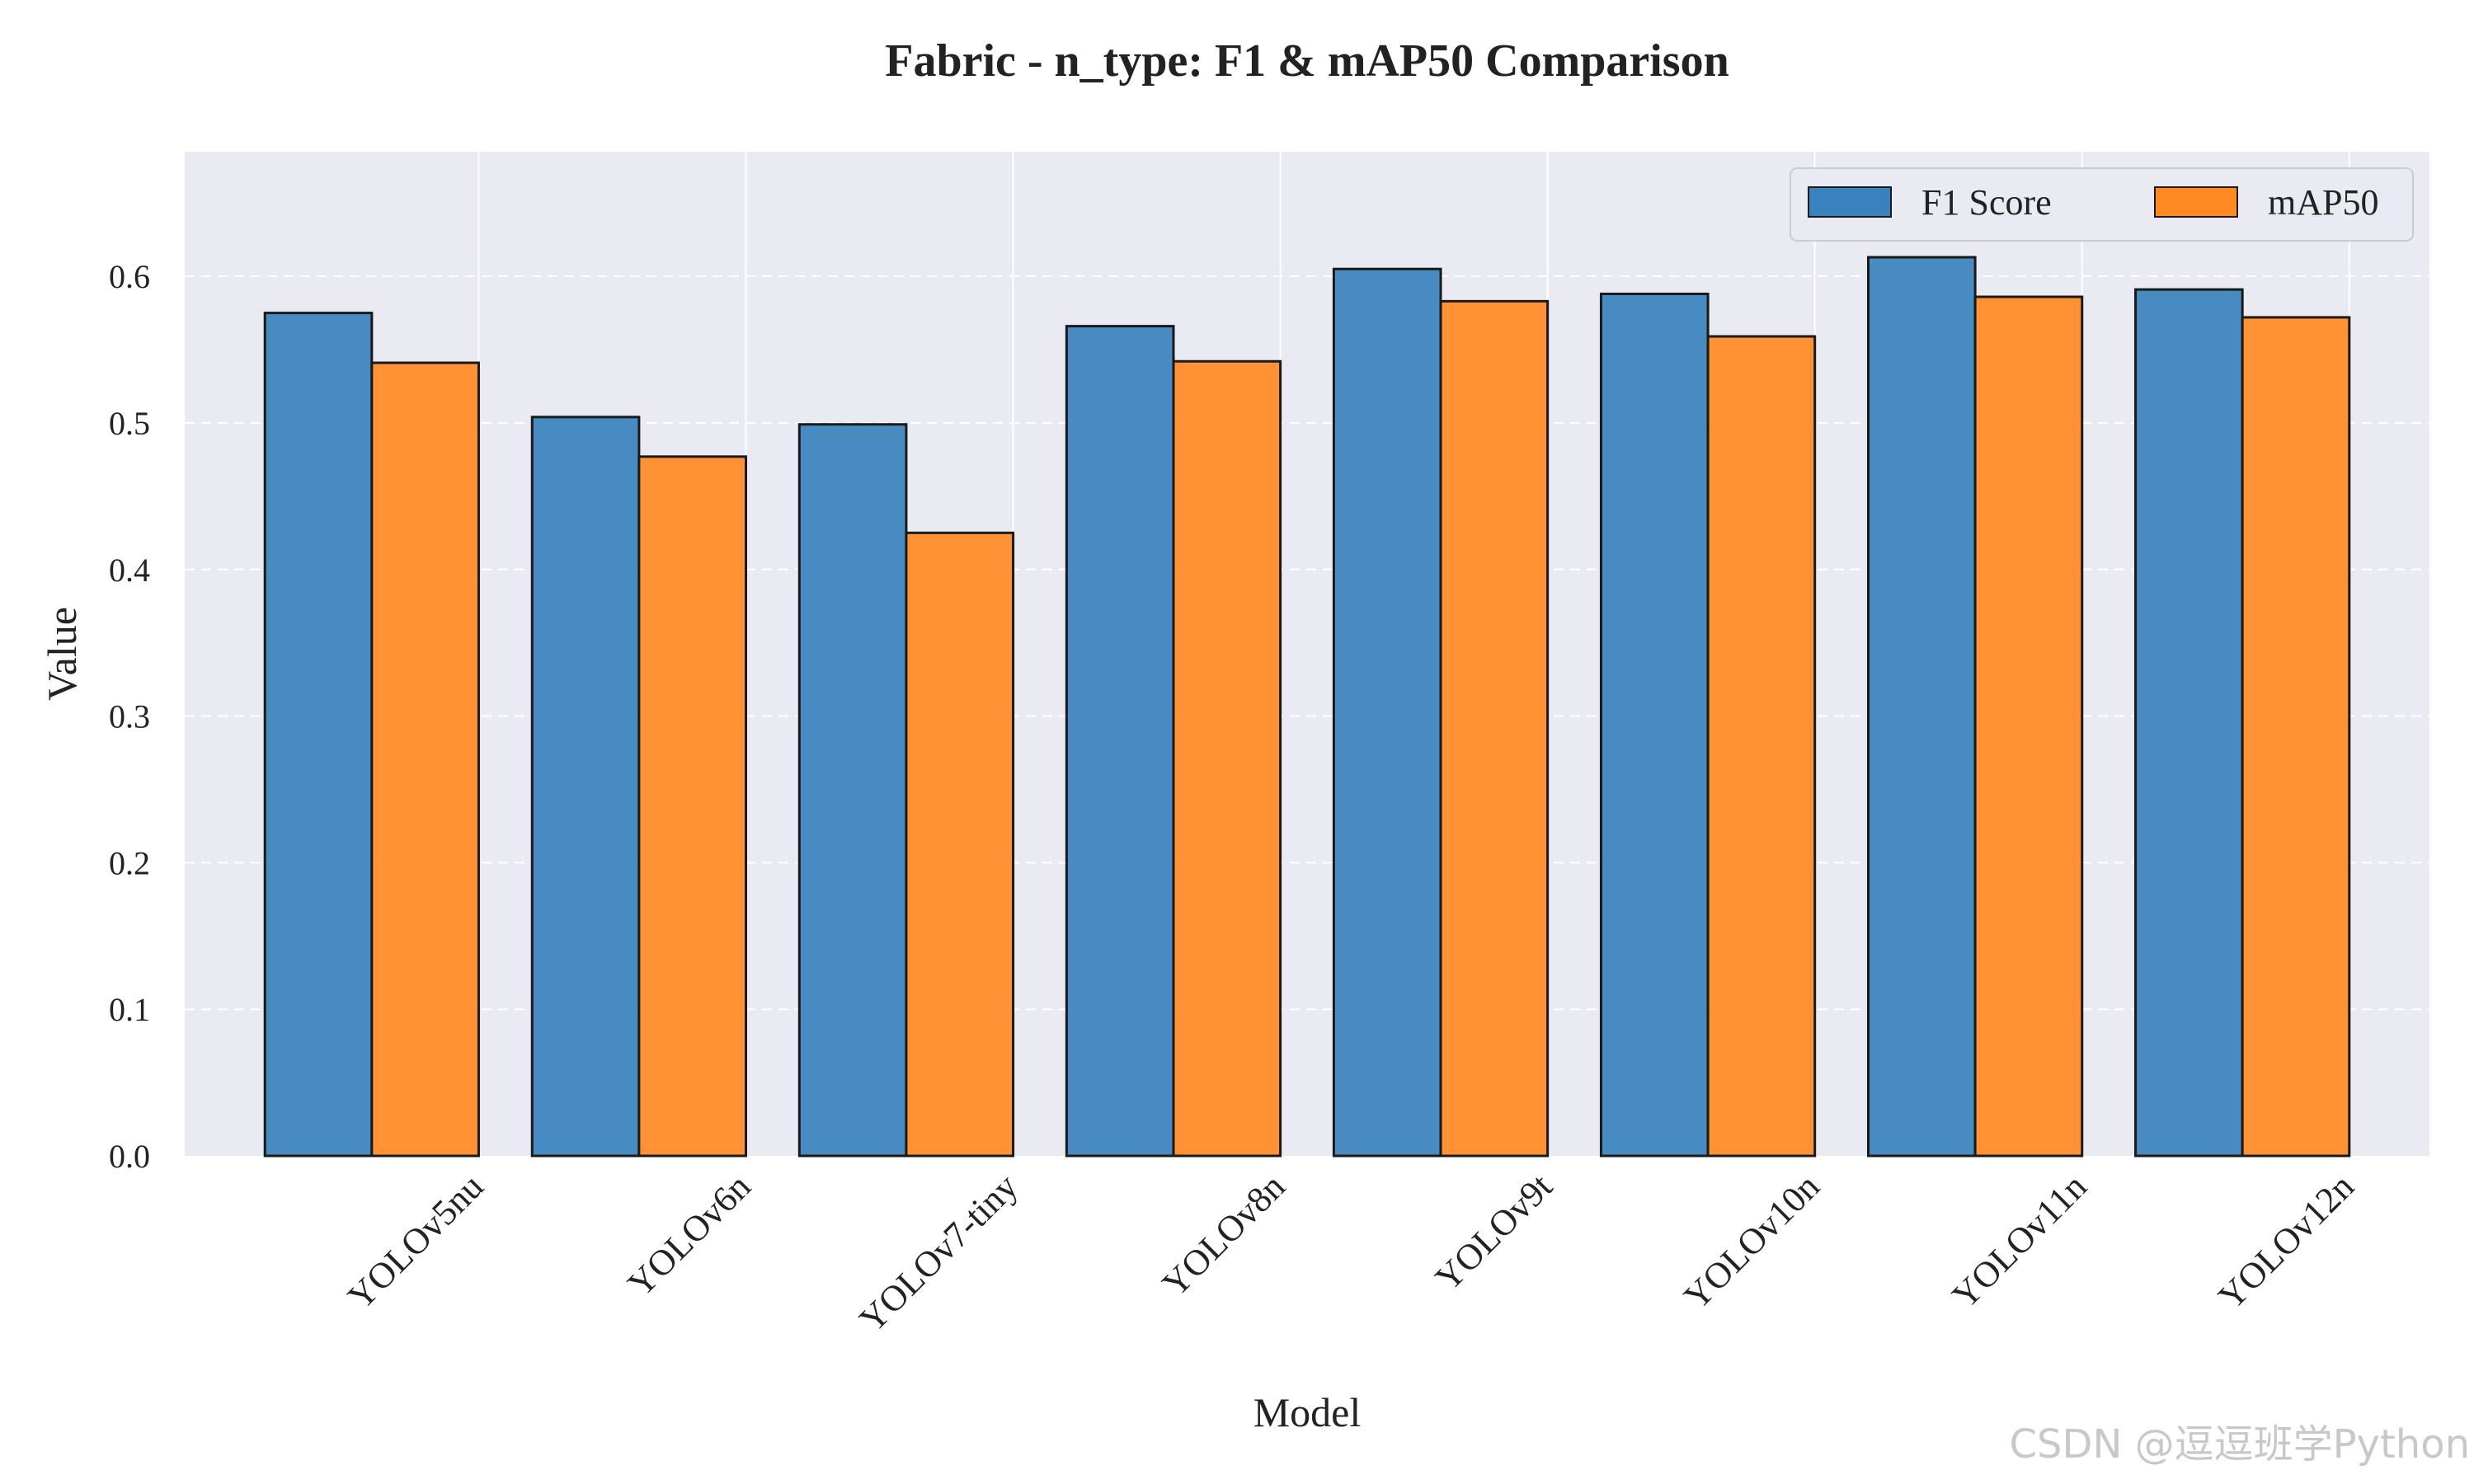 Image resolution: width=2474 pixels, height=1484 pixels. What do you see at coordinates (1307, 1412) in the screenshot?
I see `x-axis-label: Model` at bounding box center [1307, 1412].